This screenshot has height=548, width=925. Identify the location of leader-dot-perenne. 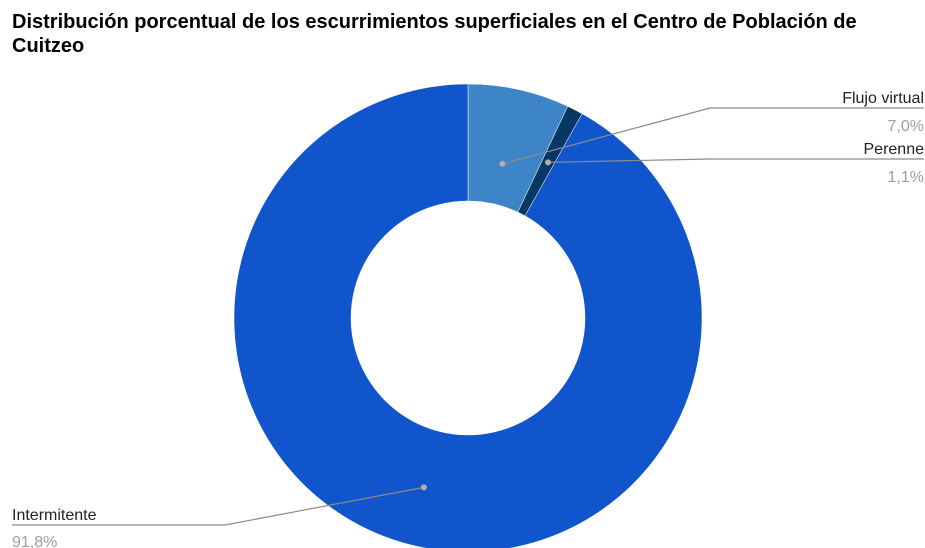
(548, 162).